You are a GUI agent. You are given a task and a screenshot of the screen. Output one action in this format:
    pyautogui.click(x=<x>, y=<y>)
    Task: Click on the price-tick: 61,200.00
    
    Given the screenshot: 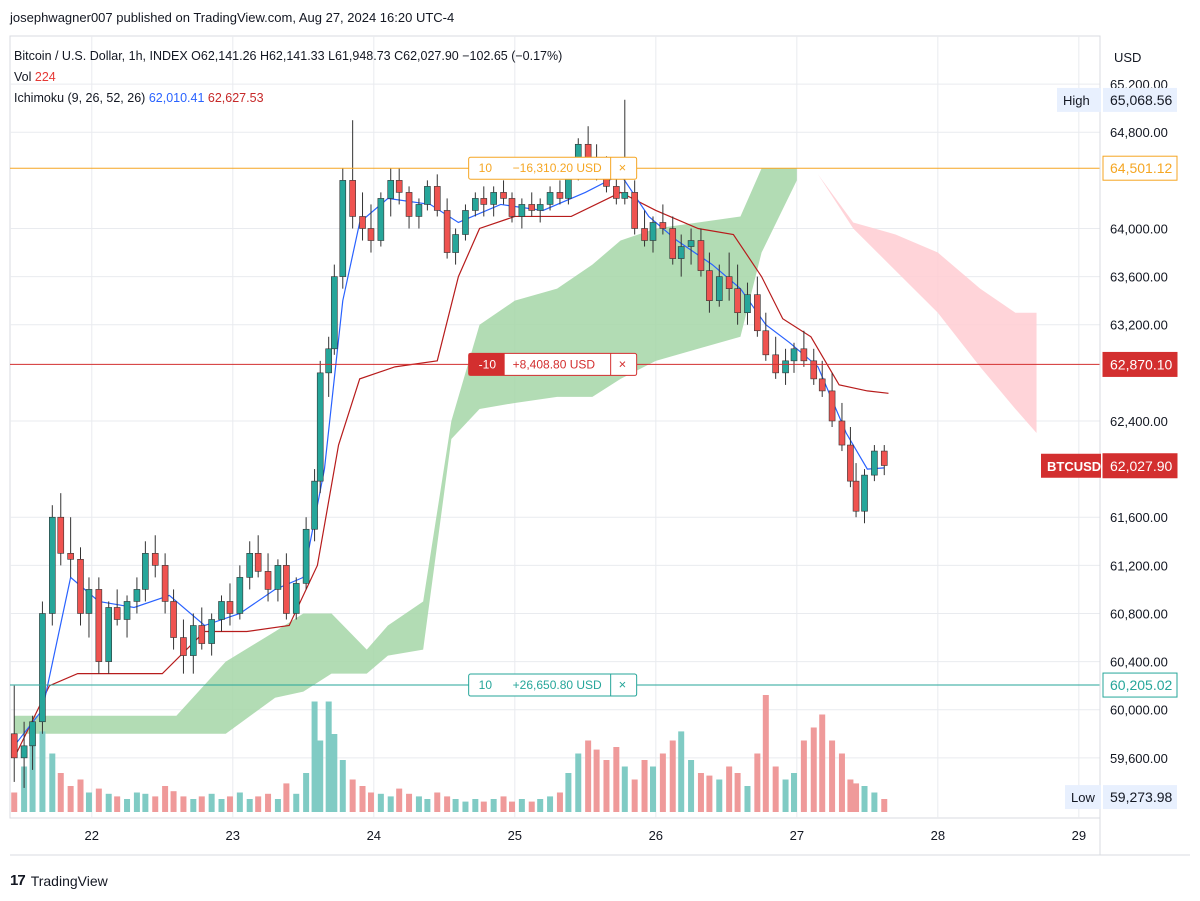 What is the action you would take?
    pyautogui.click(x=1139, y=565)
    